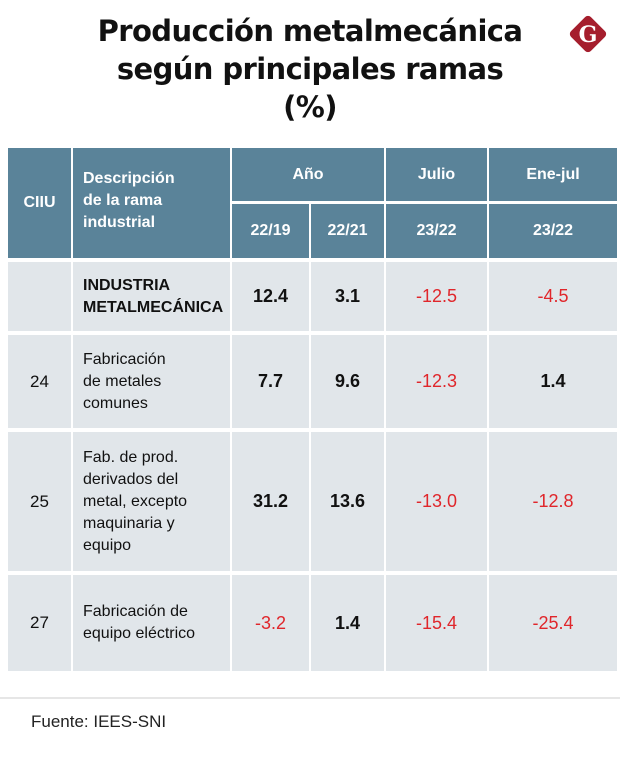  I want to click on row-value: -12.3, so click(436, 381).